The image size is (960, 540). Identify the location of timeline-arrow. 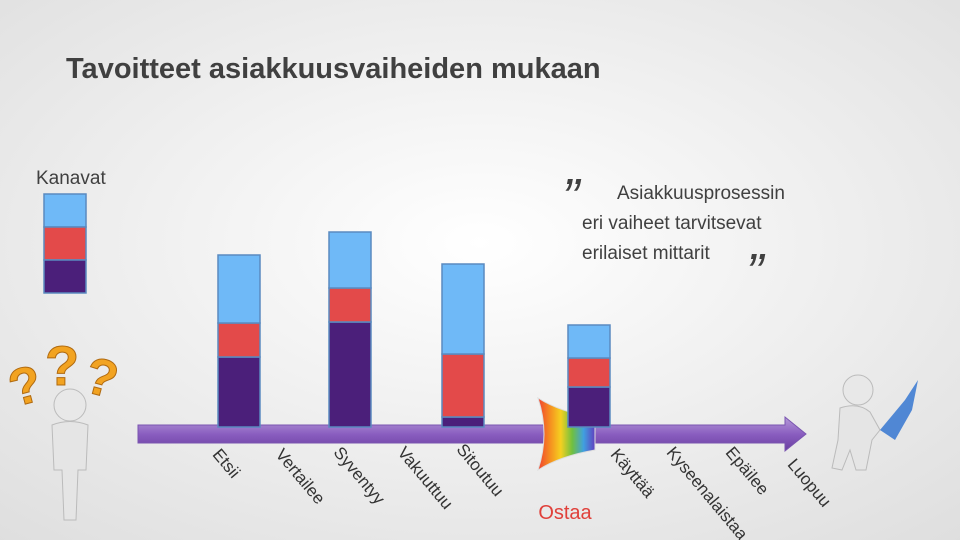
(472, 434).